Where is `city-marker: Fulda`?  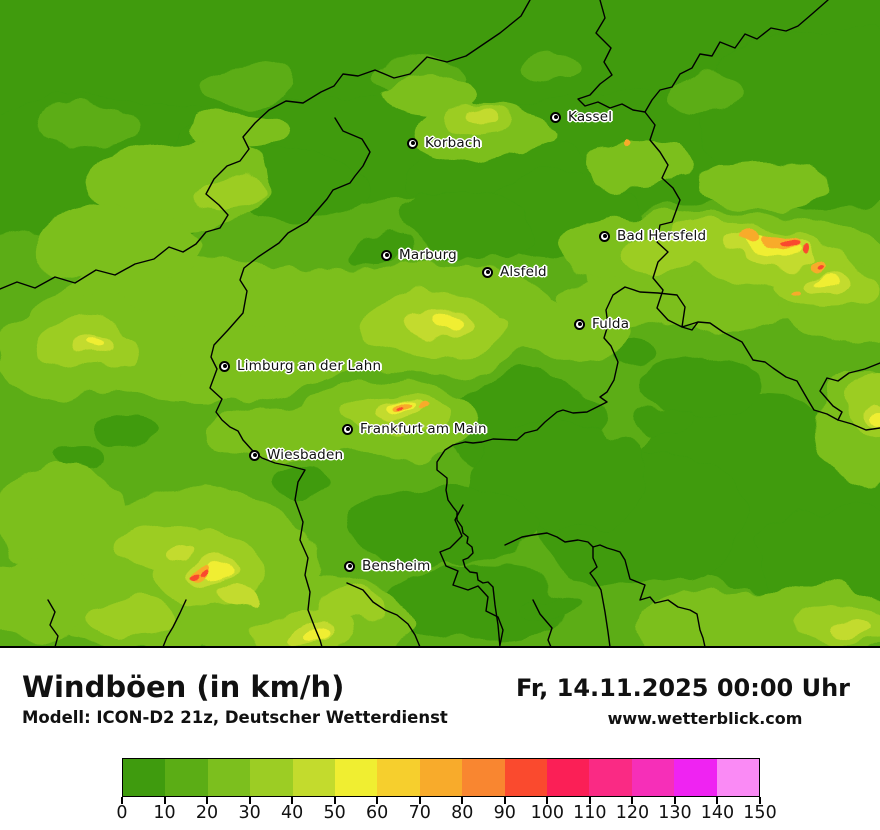
city-marker: Fulda is located at coordinates (601, 324).